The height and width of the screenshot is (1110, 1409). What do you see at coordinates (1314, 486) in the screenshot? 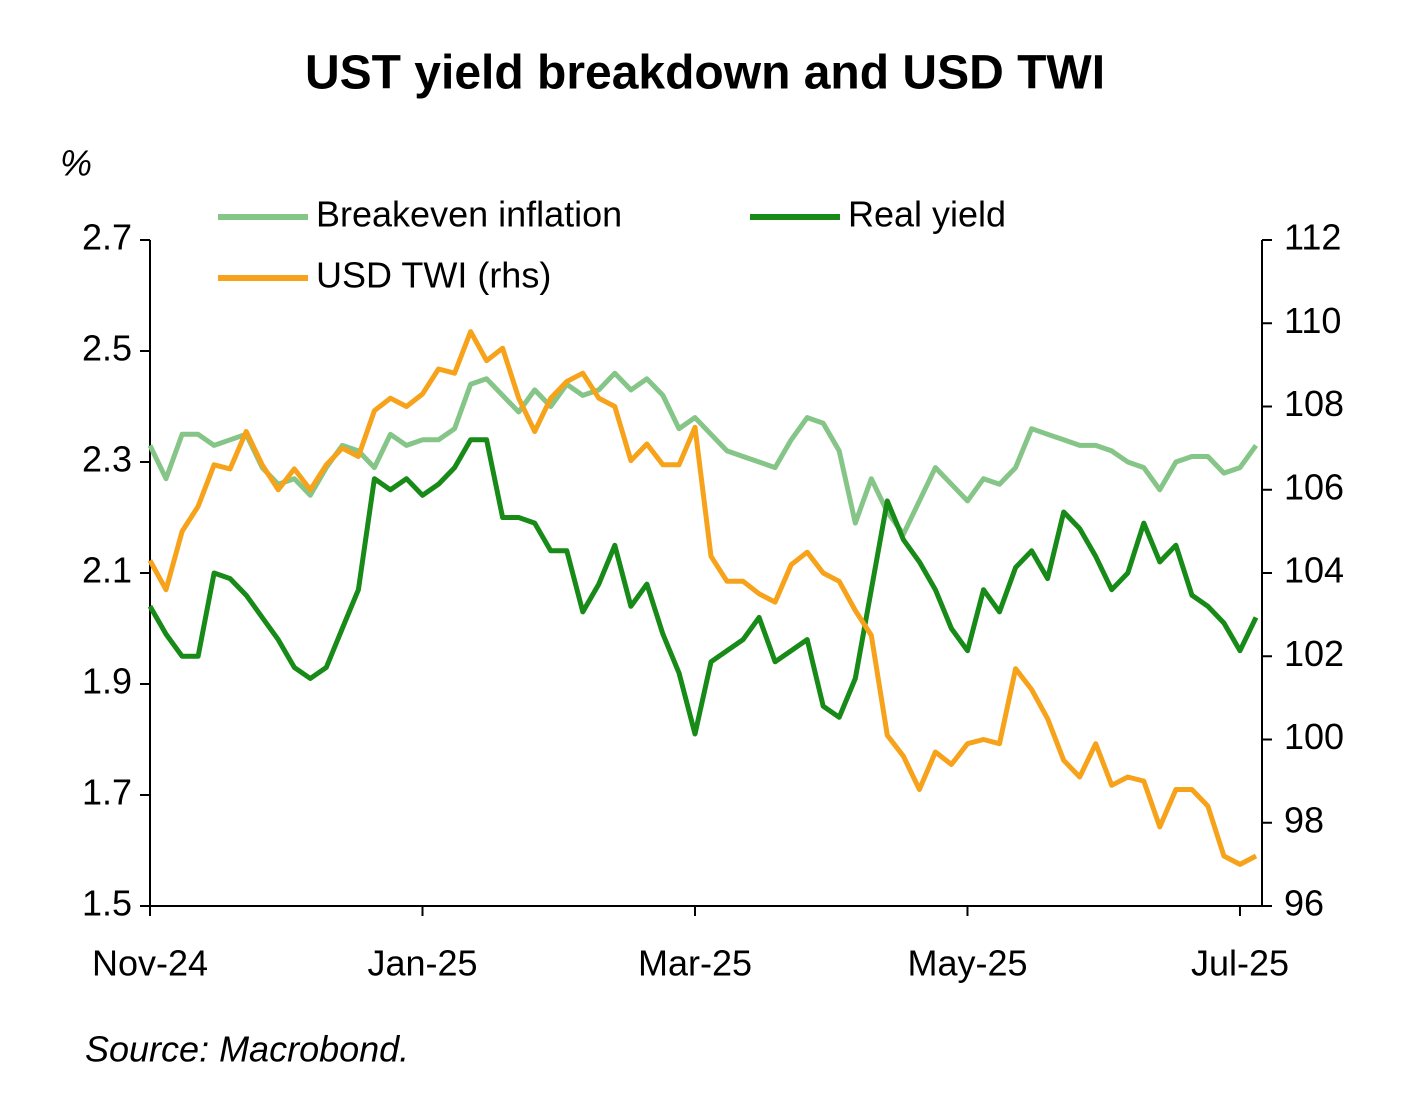
I see `y2-tick-label: 106` at bounding box center [1314, 486].